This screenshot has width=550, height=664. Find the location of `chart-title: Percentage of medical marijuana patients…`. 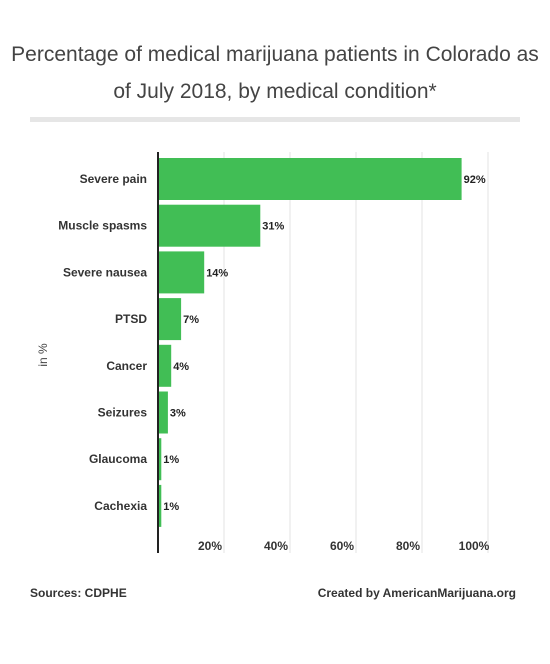

chart-title: Percentage of medical marijuana patients… is located at coordinates (275, 73).